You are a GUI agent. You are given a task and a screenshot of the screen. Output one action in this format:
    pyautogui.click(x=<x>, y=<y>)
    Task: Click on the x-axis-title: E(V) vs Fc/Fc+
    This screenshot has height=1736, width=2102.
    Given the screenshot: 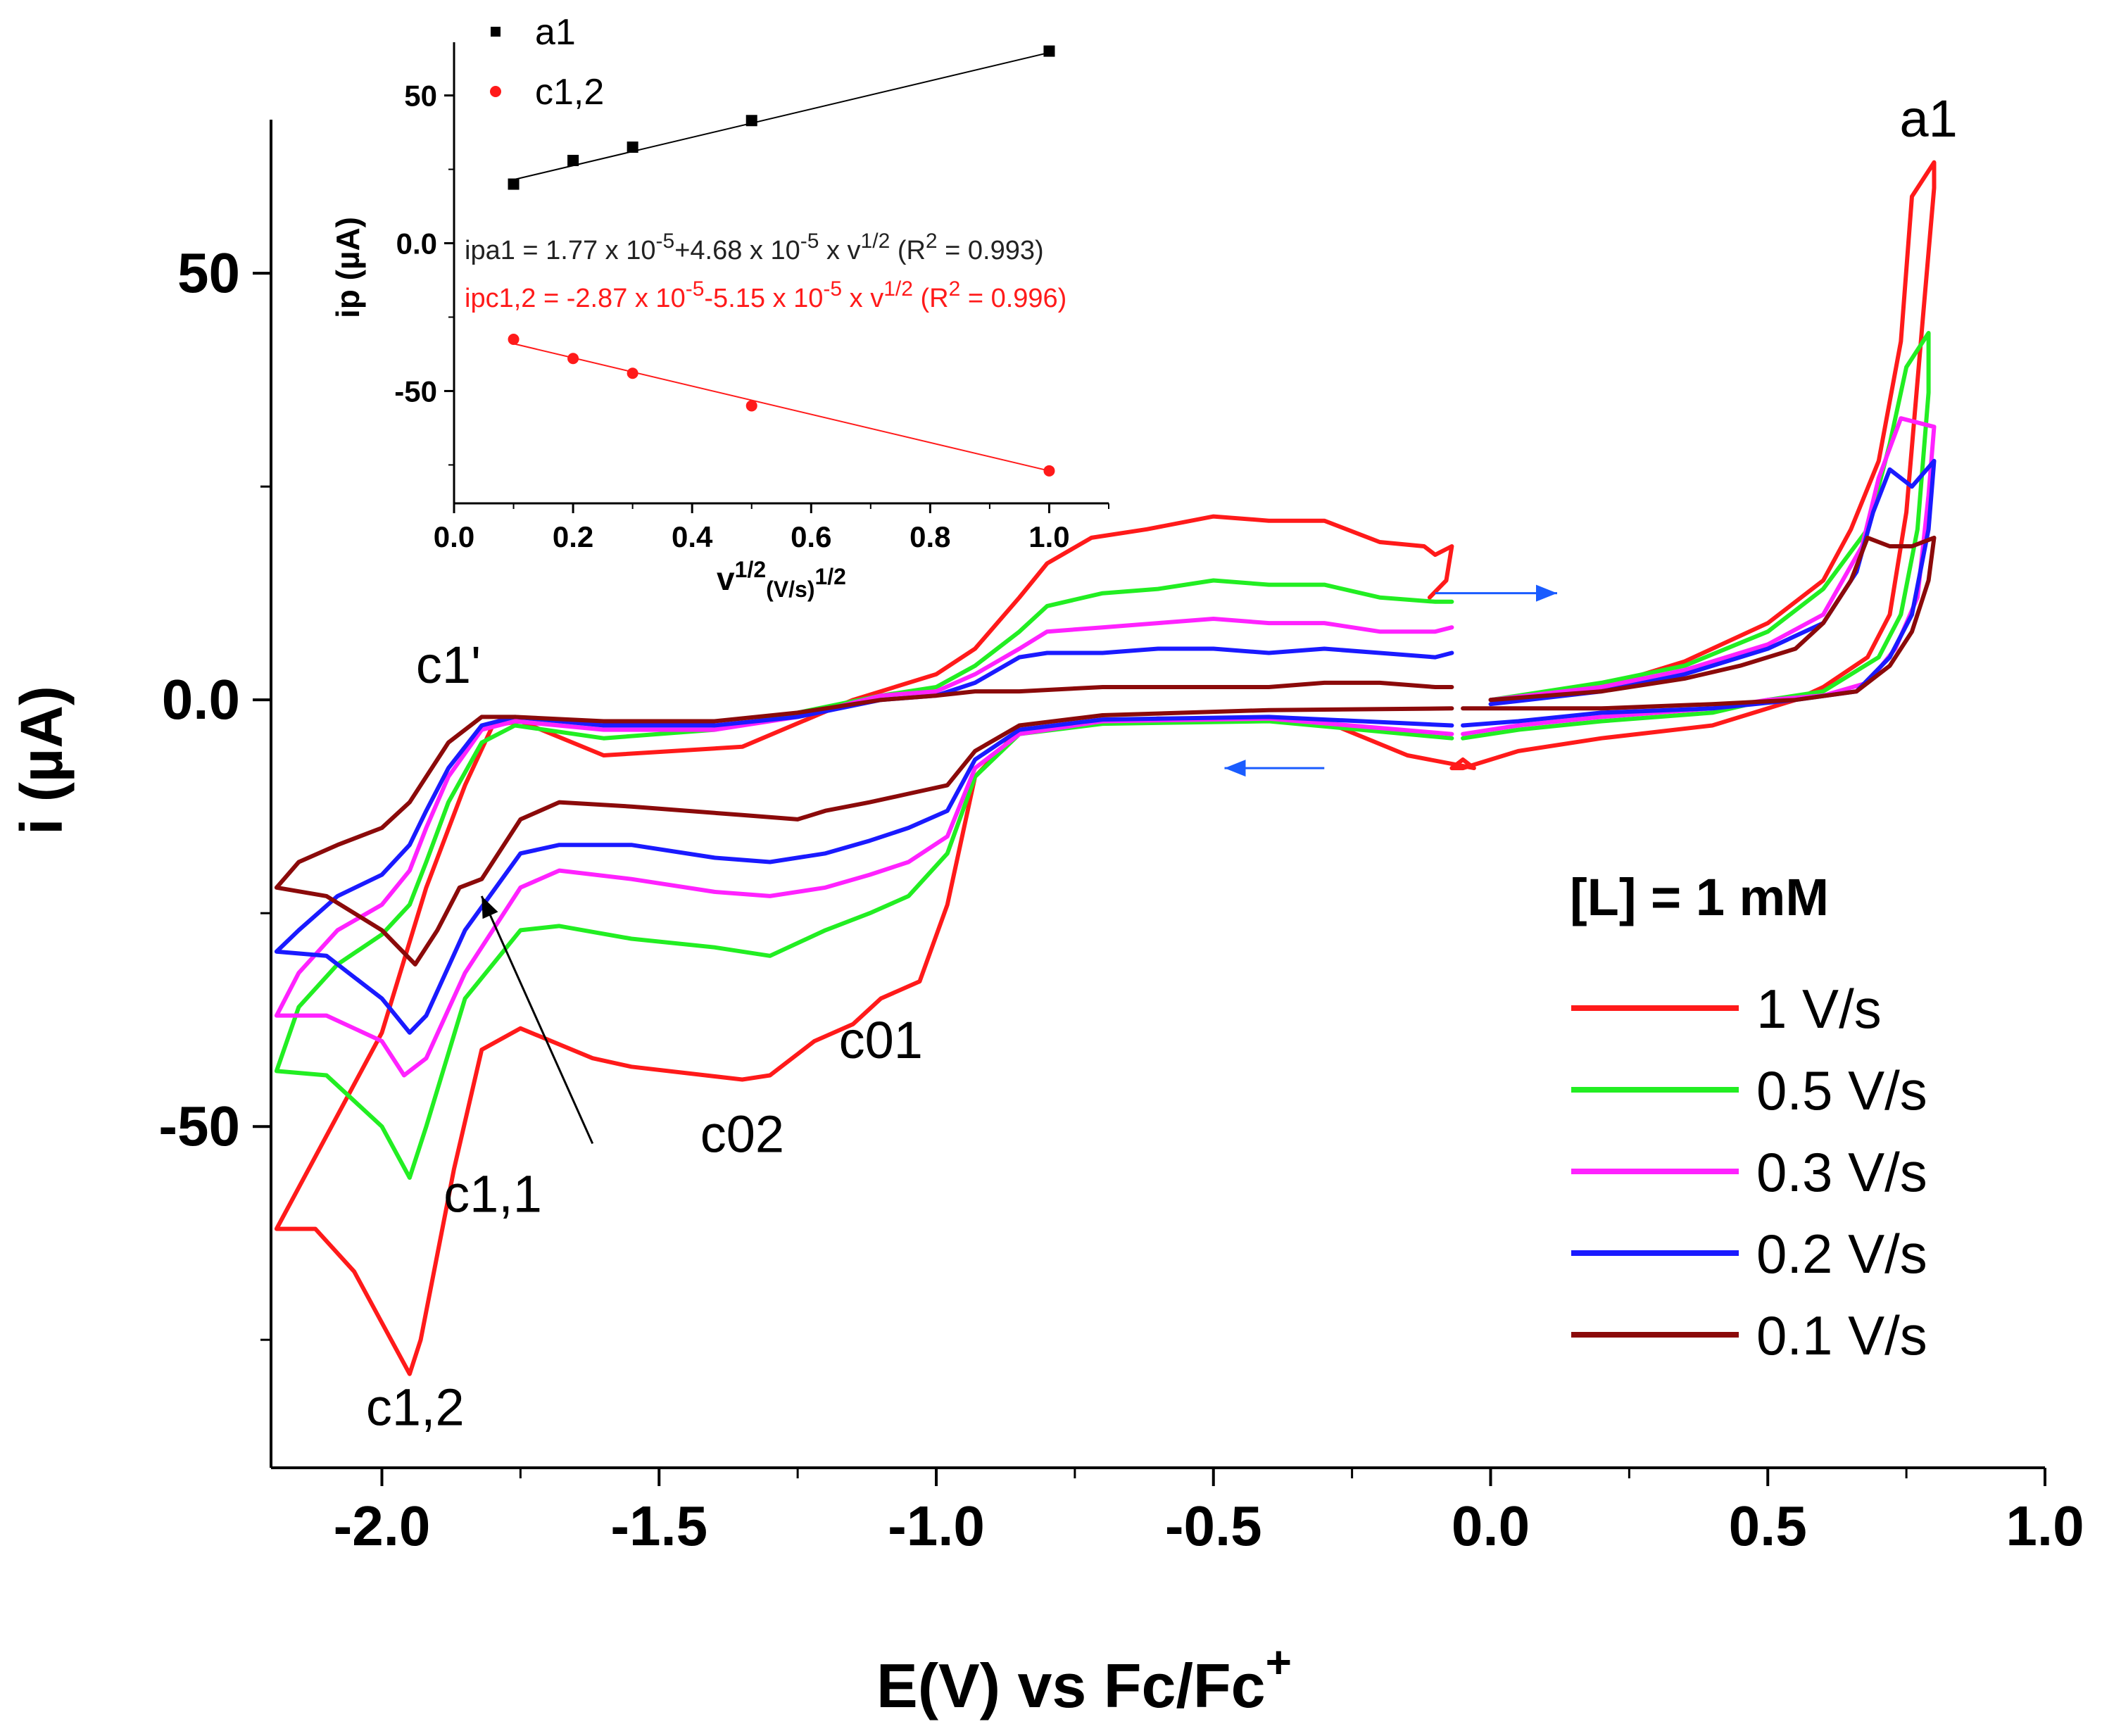 What is the action you would take?
    pyautogui.click(x=1084, y=1679)
    